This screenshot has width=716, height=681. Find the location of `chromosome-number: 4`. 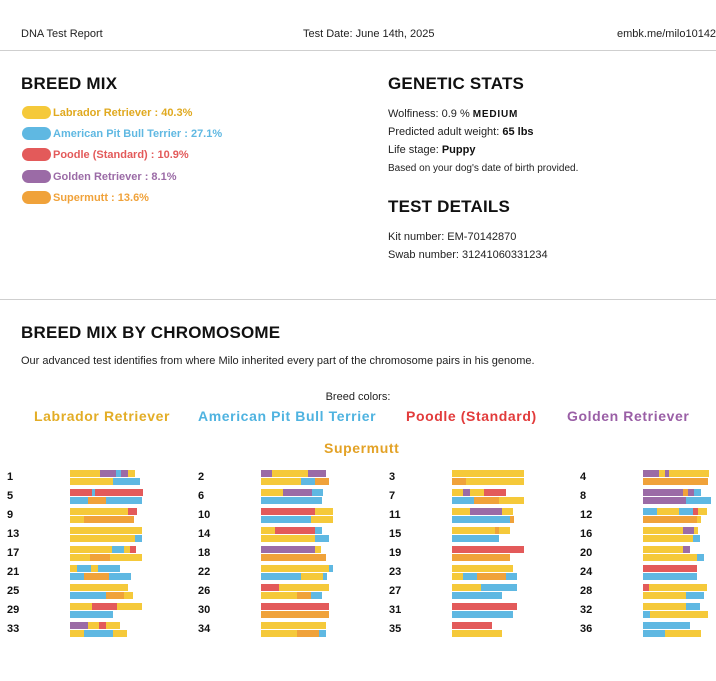

chromosome-number: 4 is located at coordinates (583, 477).